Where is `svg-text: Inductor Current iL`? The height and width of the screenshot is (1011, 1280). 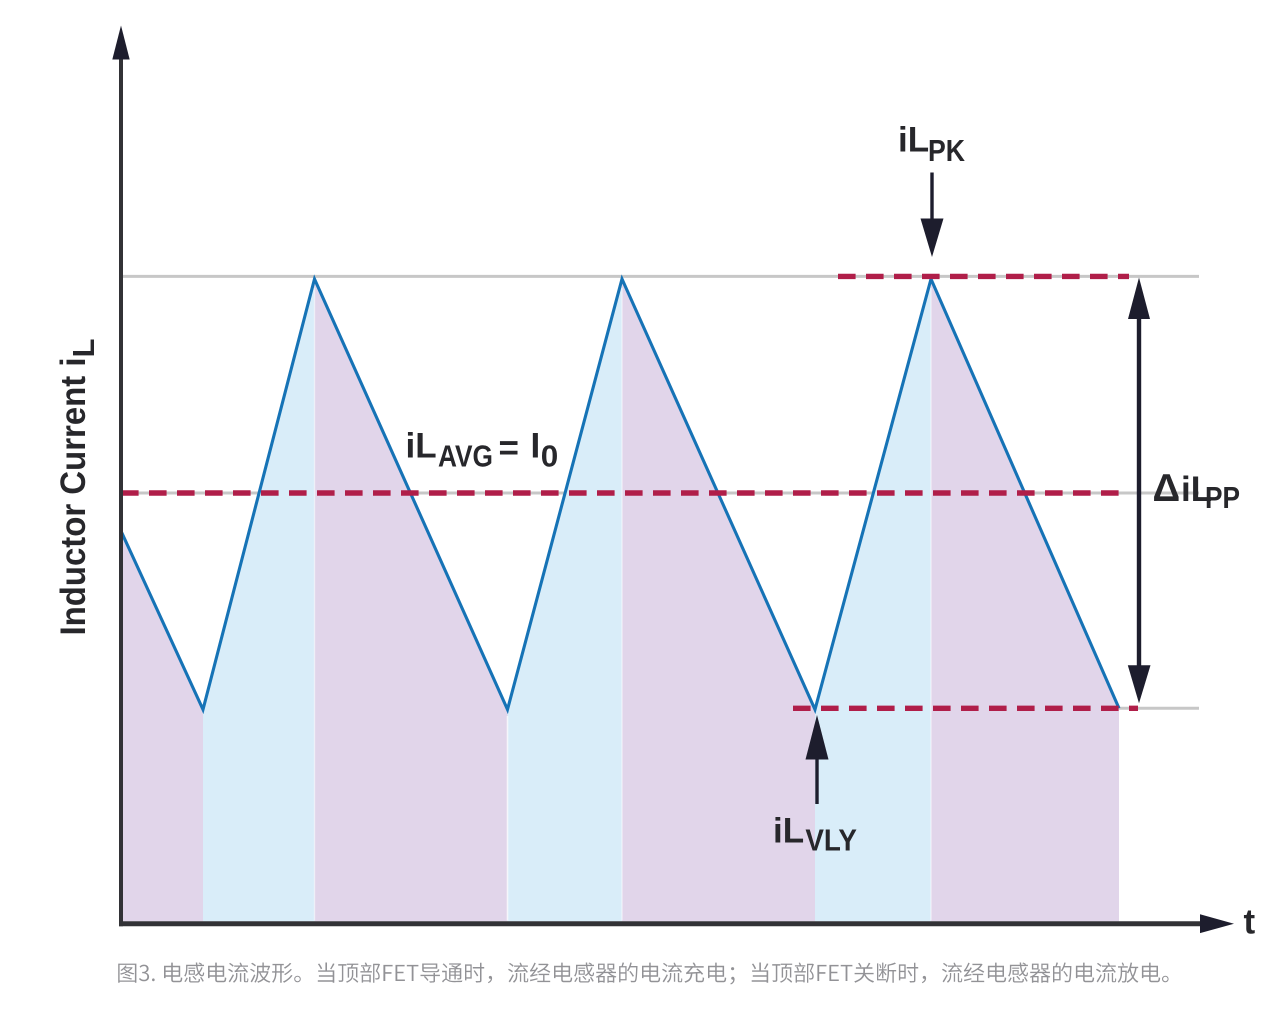
svg-text: Inductor Current iL is located at coordinates (77, 487).